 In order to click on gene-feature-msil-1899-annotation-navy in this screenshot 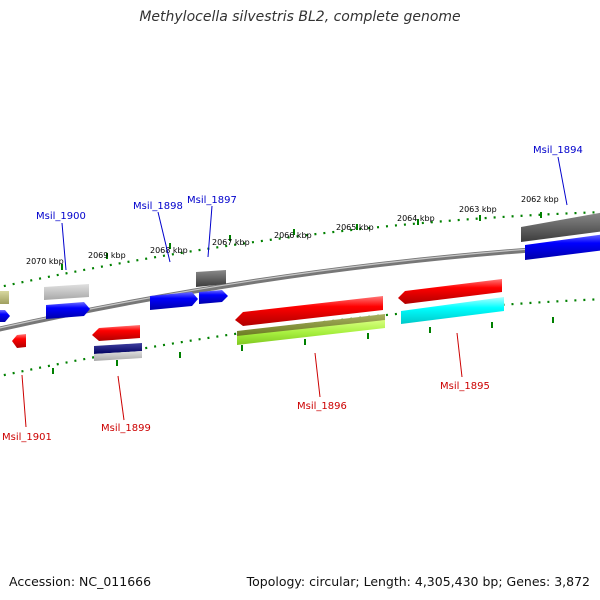, I will do `click(118, 348)`.